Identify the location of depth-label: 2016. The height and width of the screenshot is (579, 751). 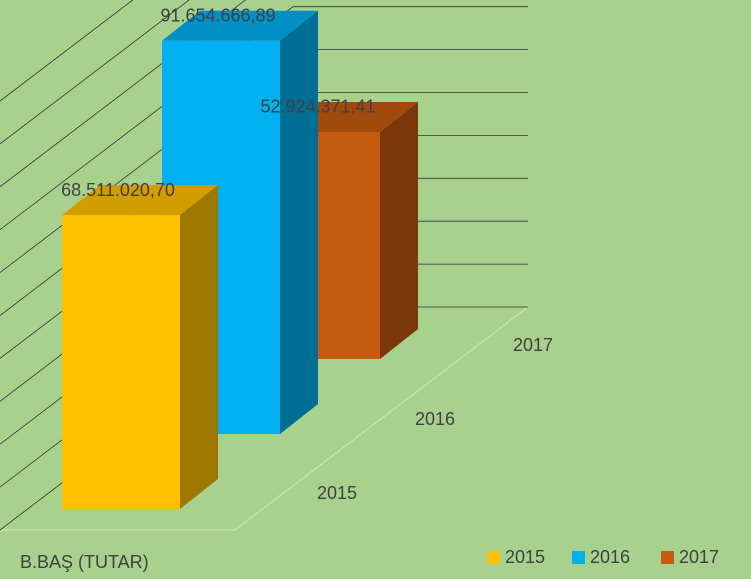
(435, 419).